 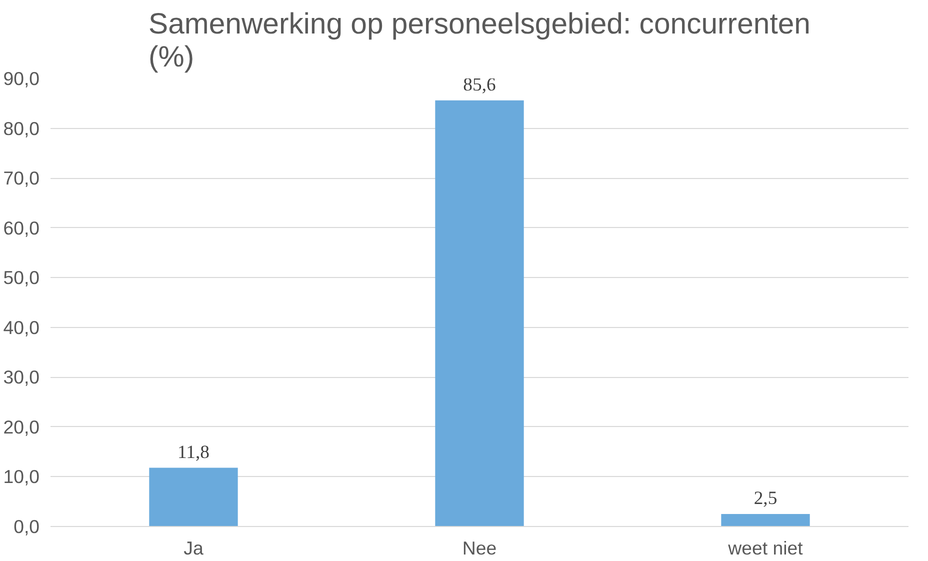 I want to click on x-tick-label: Ja, so click(x=194, y=548).